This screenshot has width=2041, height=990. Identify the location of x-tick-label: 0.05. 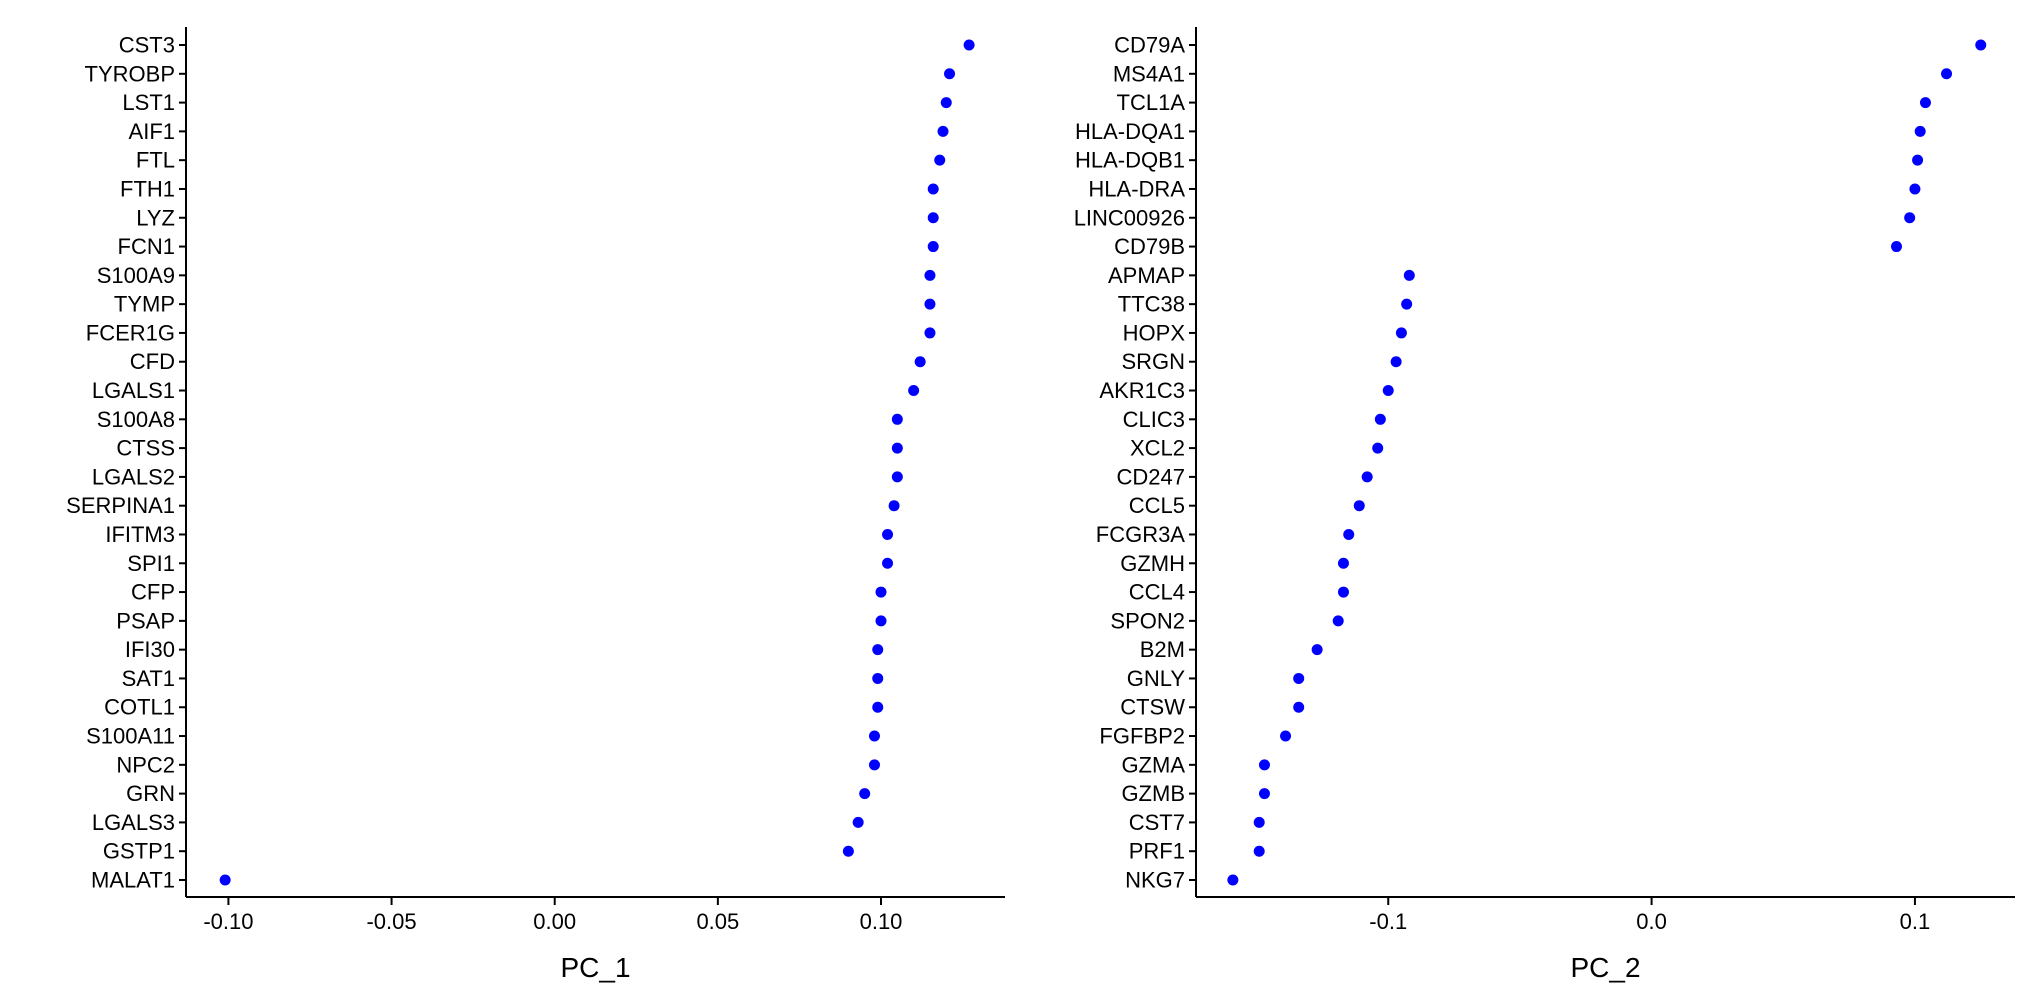
(717, 921).